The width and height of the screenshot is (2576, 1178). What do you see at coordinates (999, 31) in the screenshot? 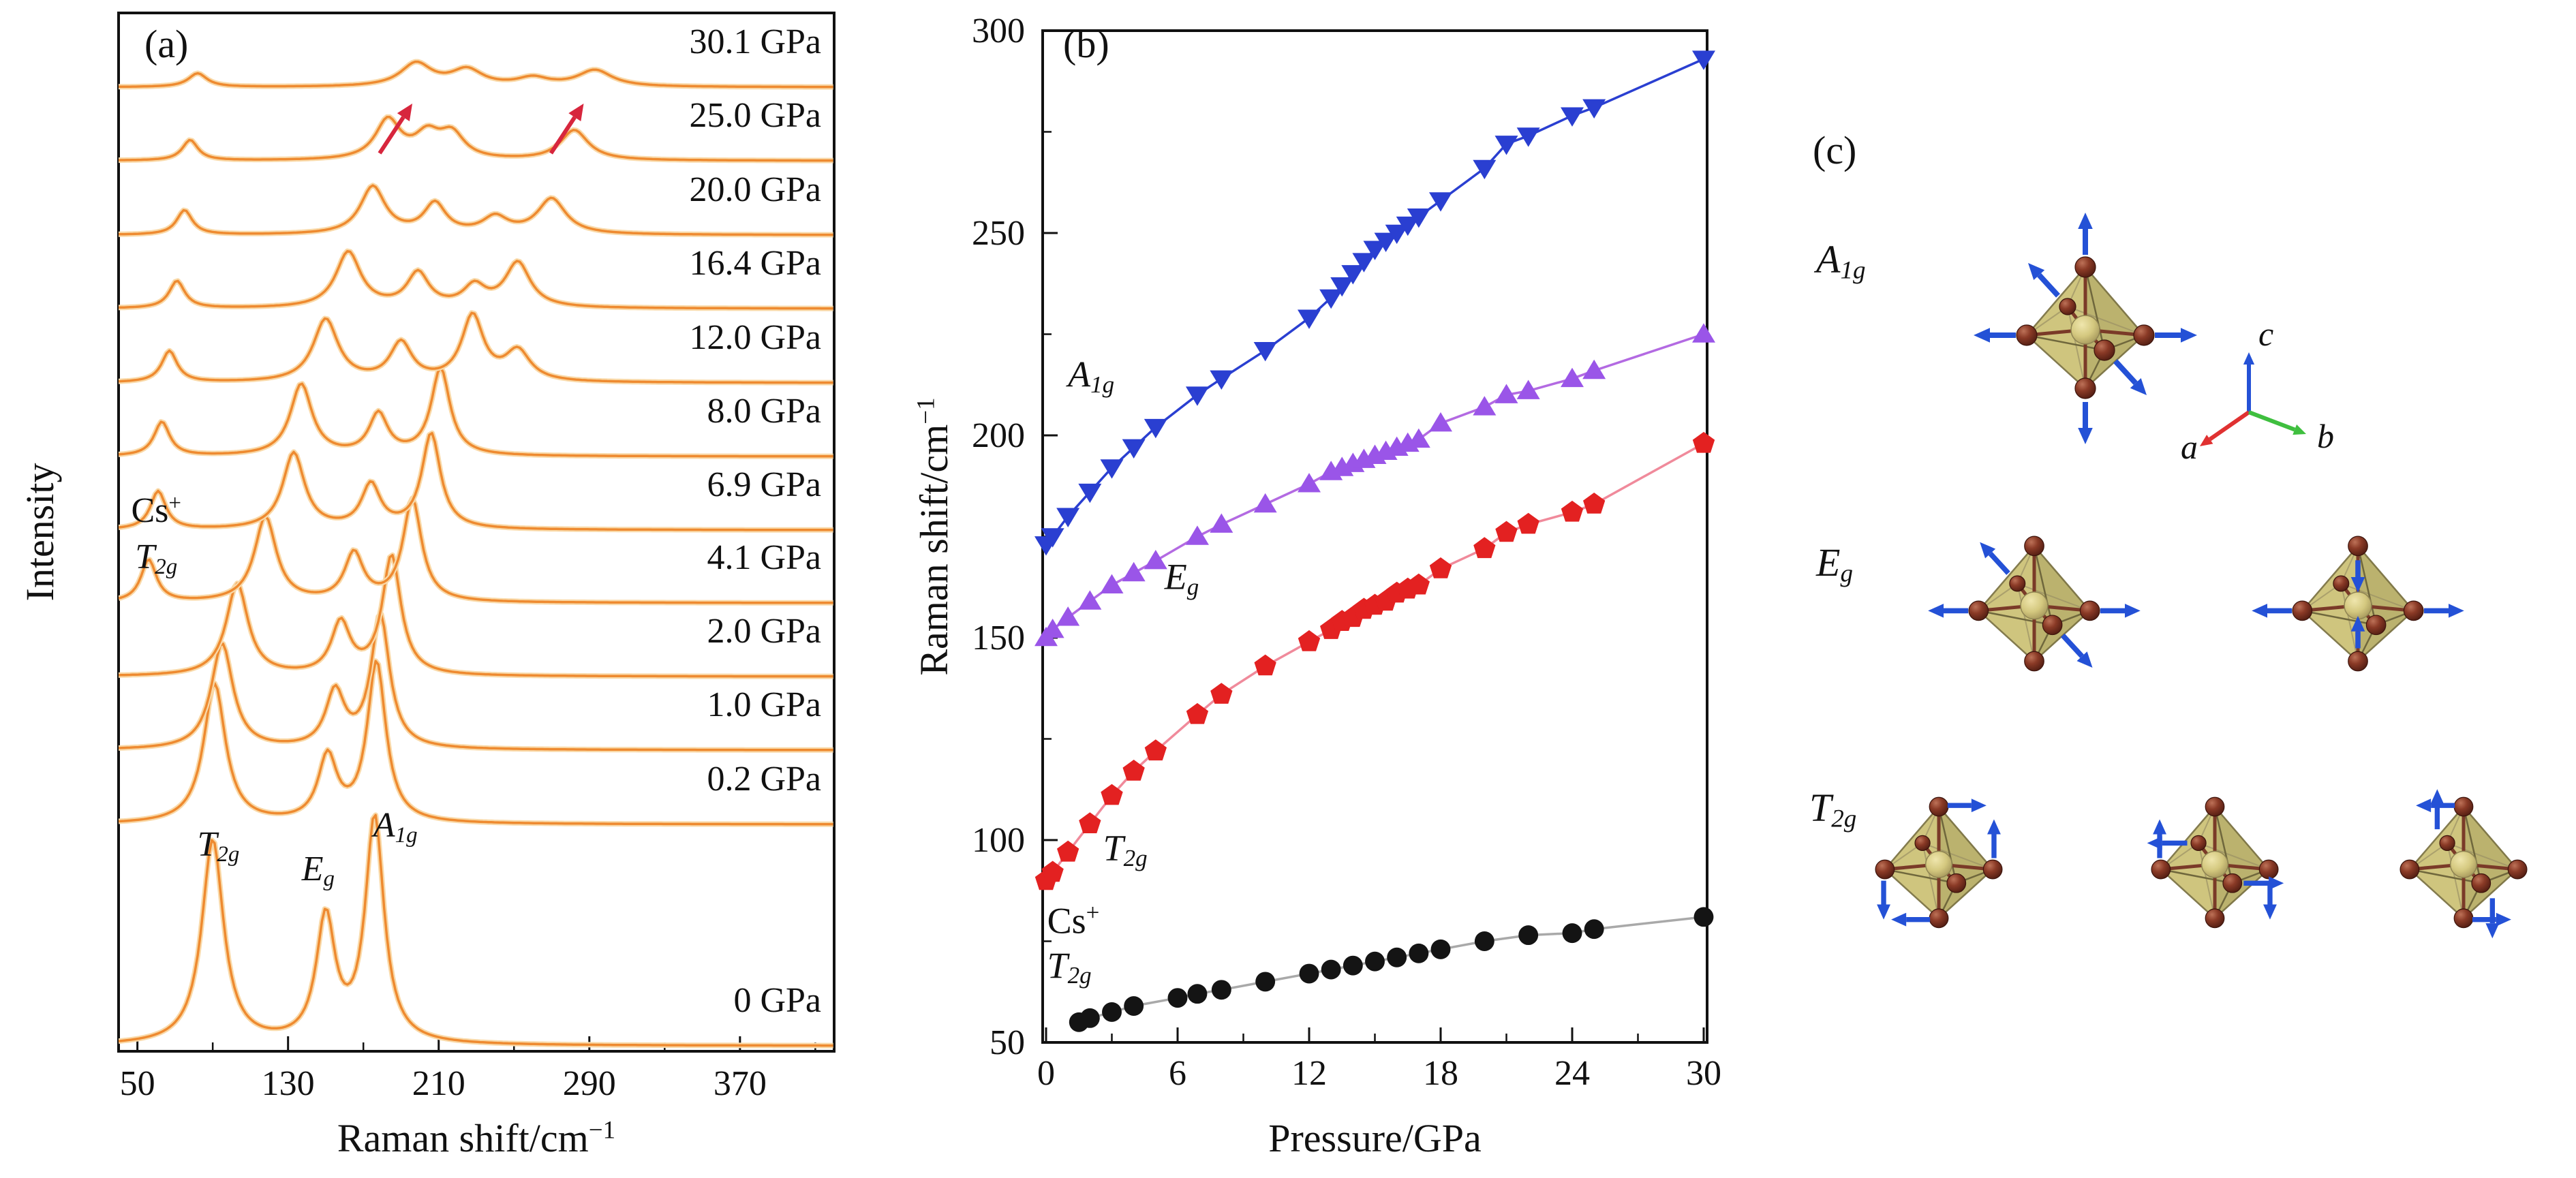
I see `y-tick-label: 300` at bounding box center [999, 31].